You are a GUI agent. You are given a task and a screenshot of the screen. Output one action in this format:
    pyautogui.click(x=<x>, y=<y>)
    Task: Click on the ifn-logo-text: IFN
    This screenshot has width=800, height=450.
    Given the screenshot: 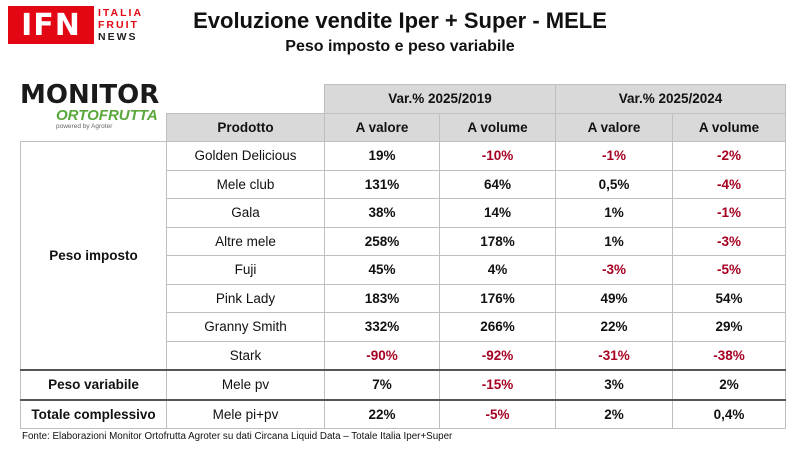 What is the action you would take?
    pyautogui.click(x=51, y=25)
    